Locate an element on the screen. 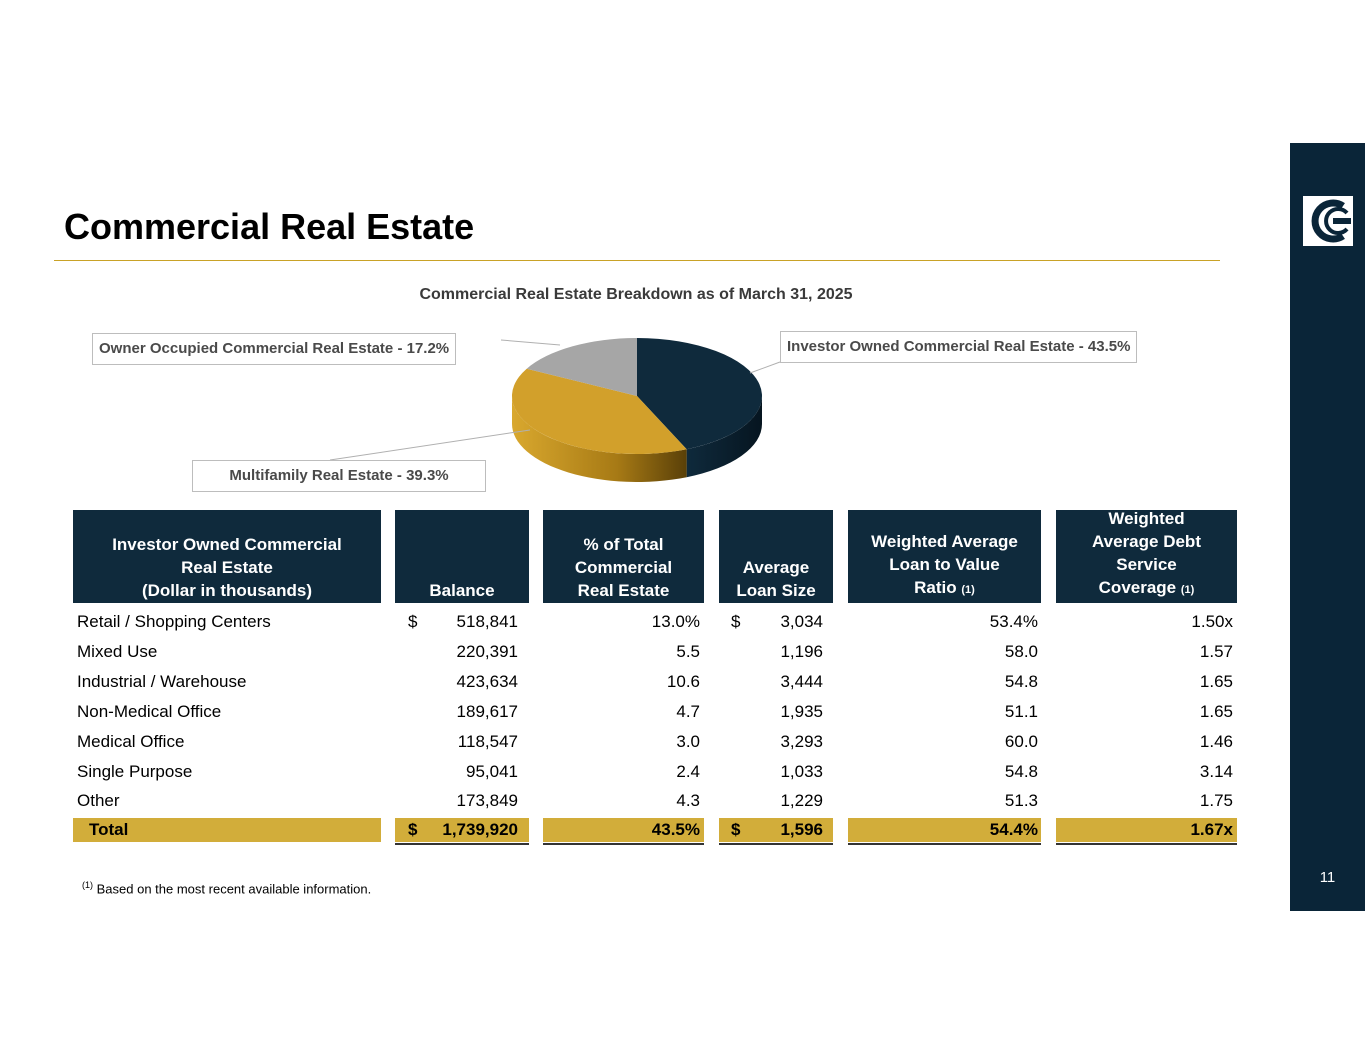 This screenshot has height=1055, width=1365. row-avg: 1,033 is located at coordinates (801, 771).